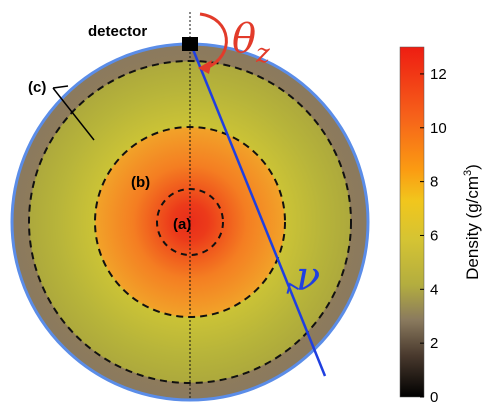 Image resolution: width=484 pixels, height=403 pixels. Describe the element at coordinates (205, 67) in the screenshot. I see `theta-arrowhead` at that location.